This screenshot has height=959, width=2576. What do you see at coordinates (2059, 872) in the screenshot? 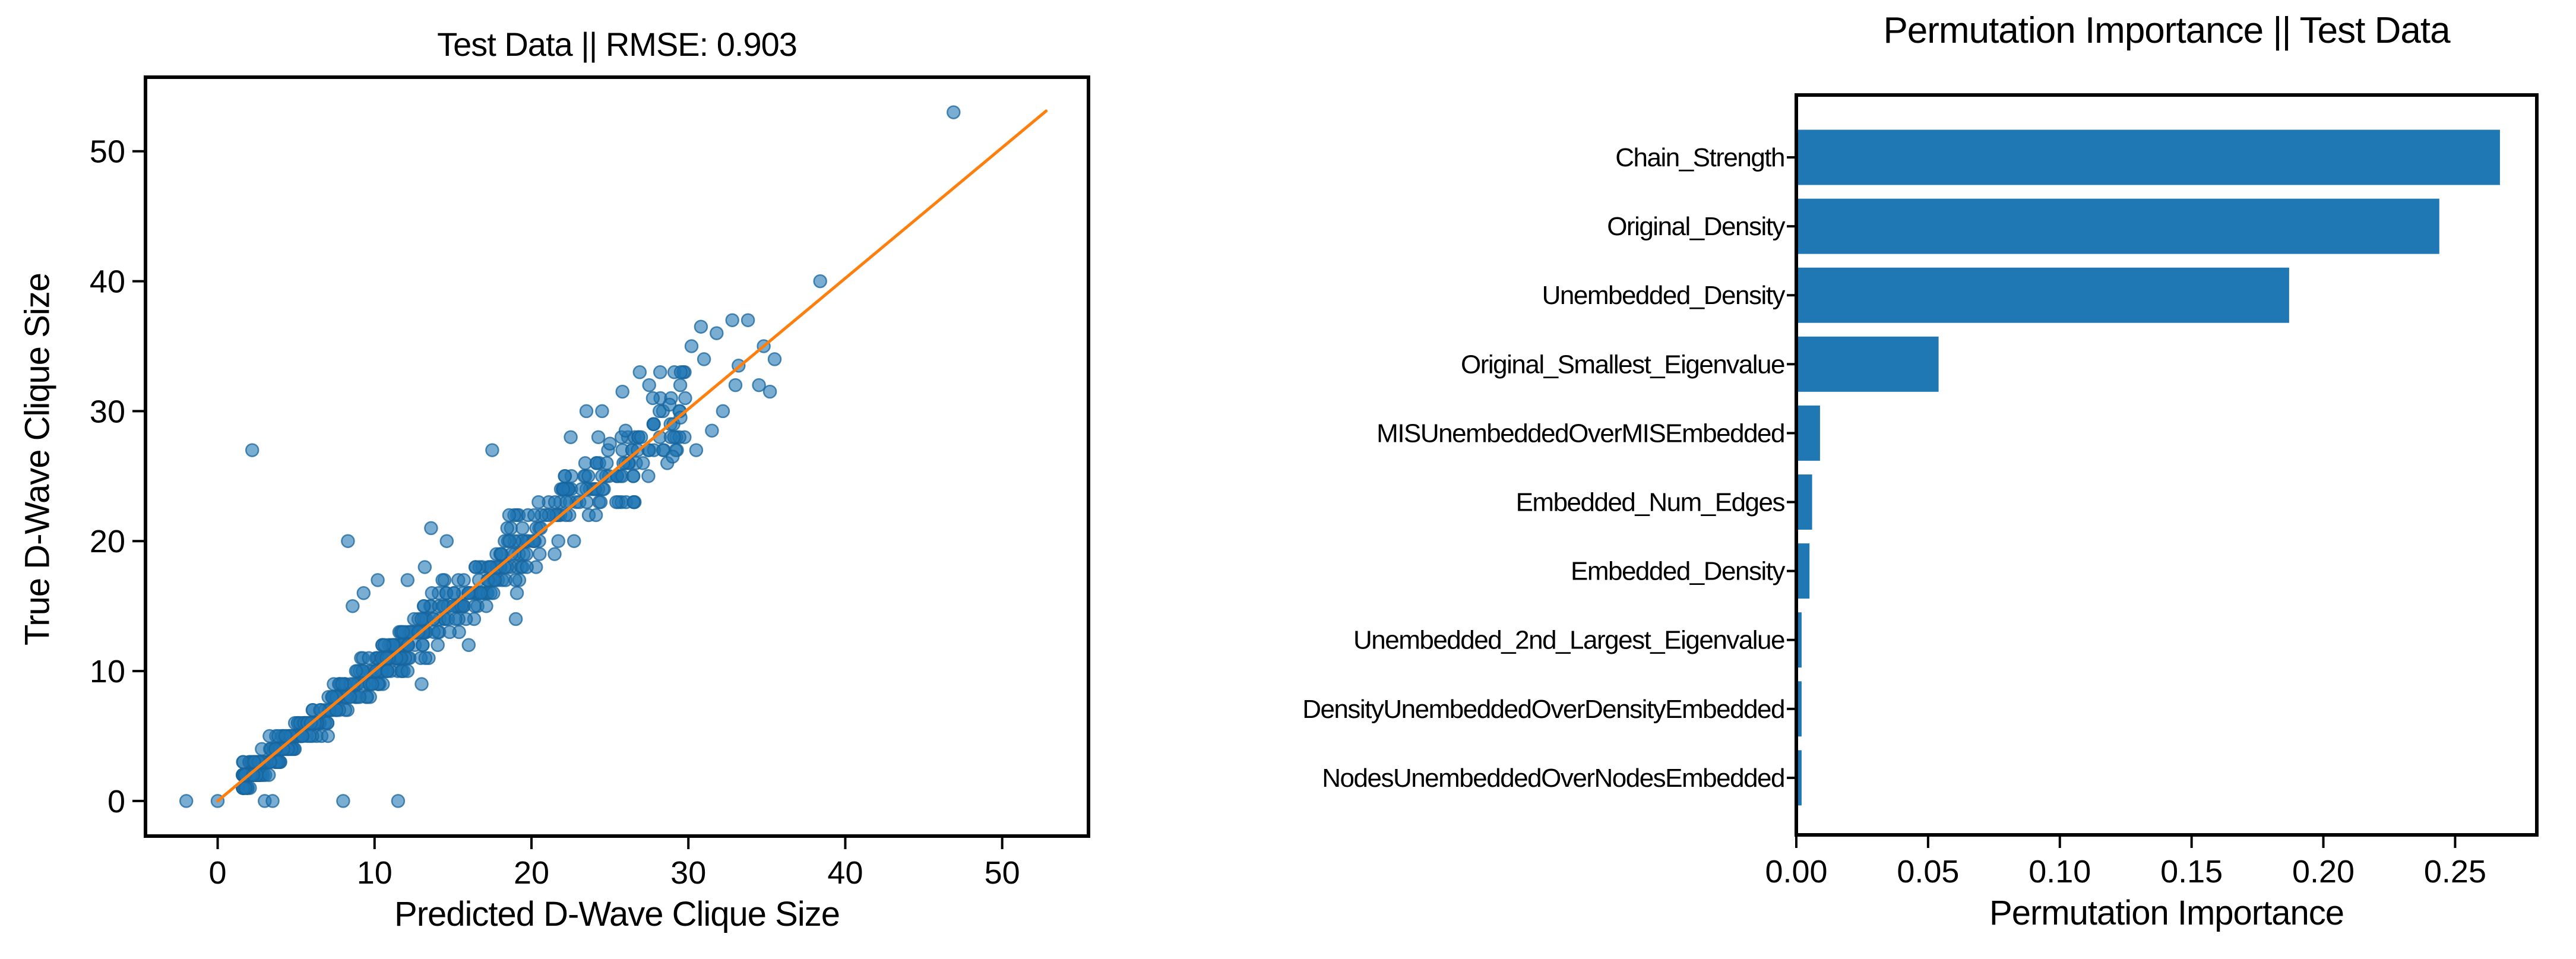
I see `bar-x-tick-label: 0.10` at bounding box center [2059, 872].